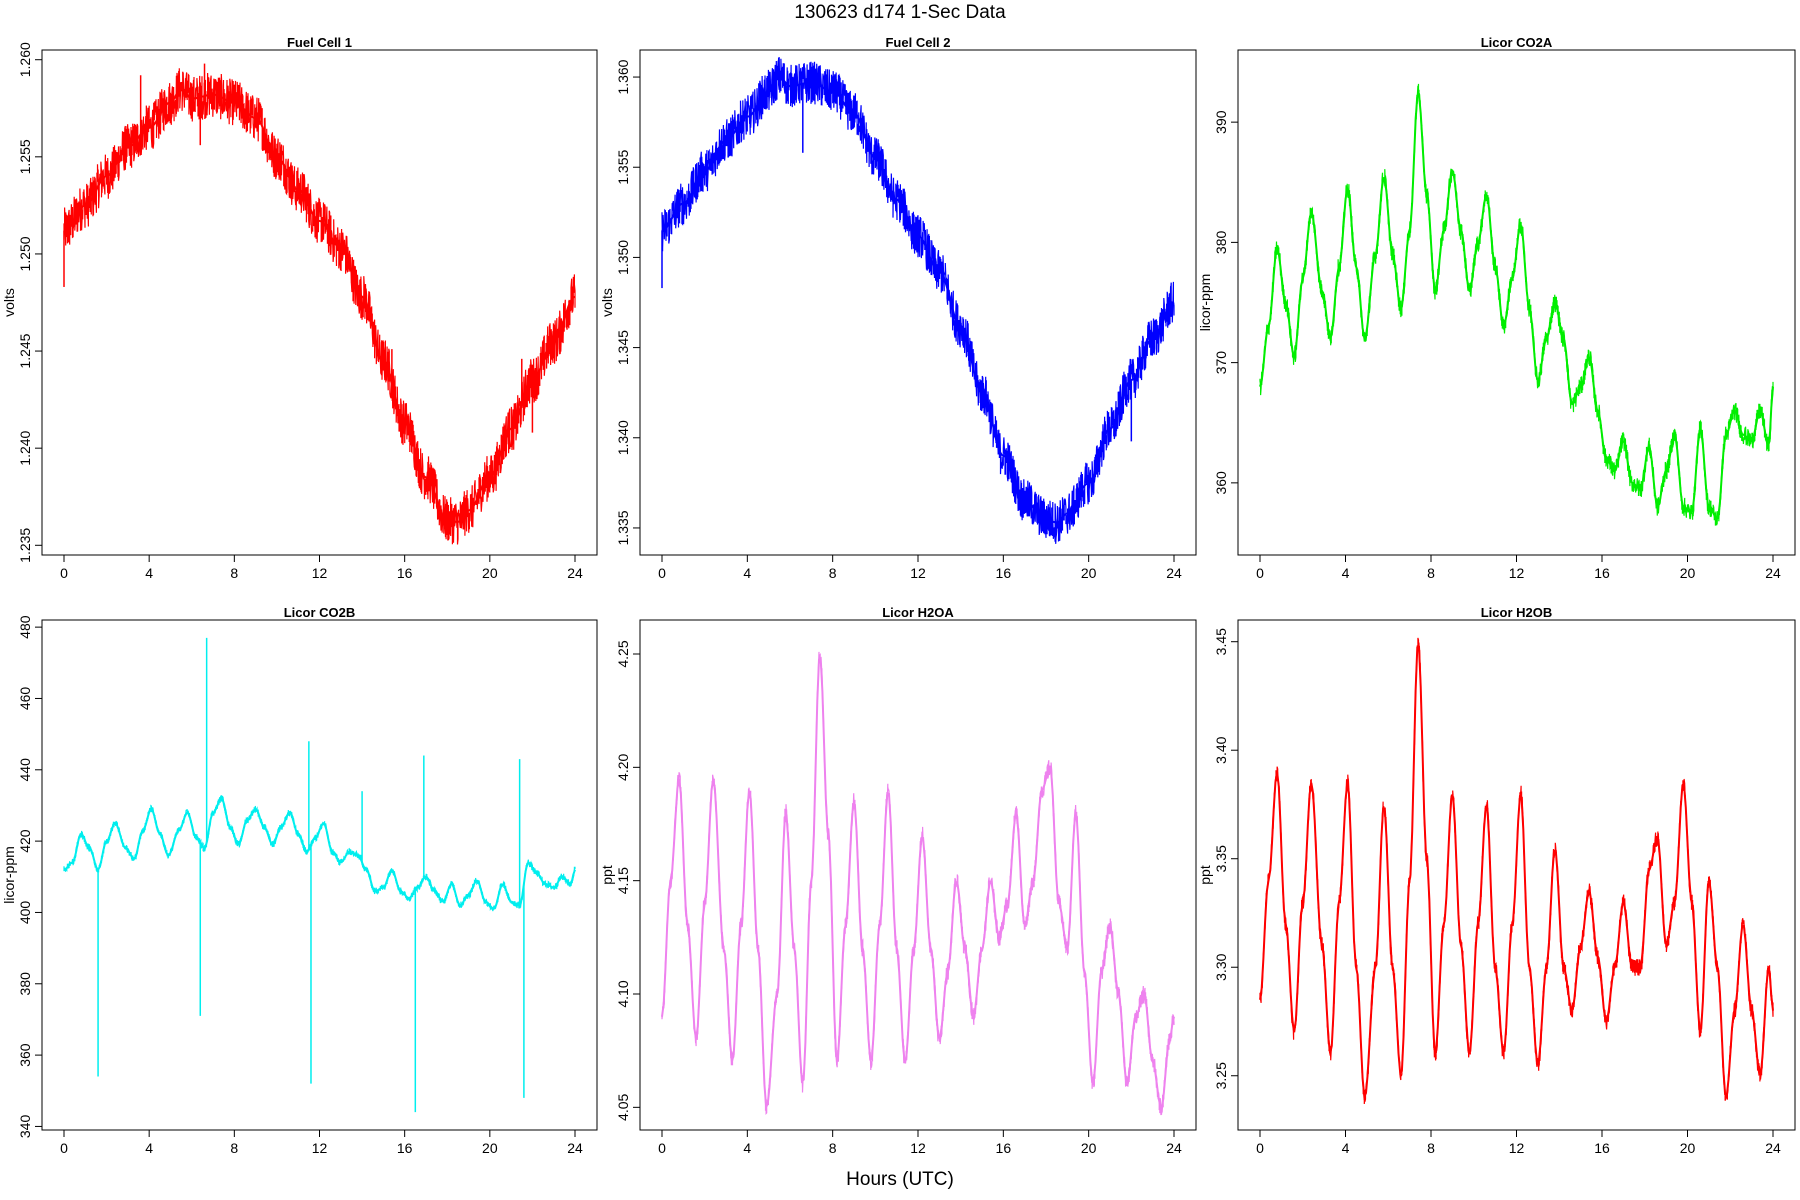  I want to click on y-tick-label: 1.335, so click(623, 527).